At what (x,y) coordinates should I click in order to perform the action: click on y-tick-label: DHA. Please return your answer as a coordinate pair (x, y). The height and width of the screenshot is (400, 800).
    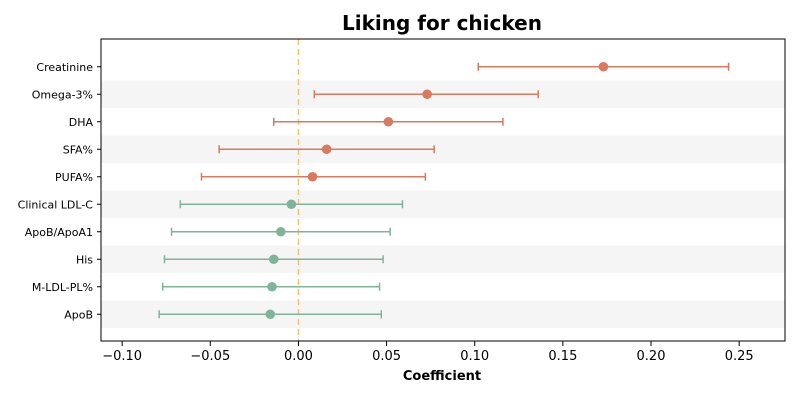
    Looking at the image, I should click on (81, 122).